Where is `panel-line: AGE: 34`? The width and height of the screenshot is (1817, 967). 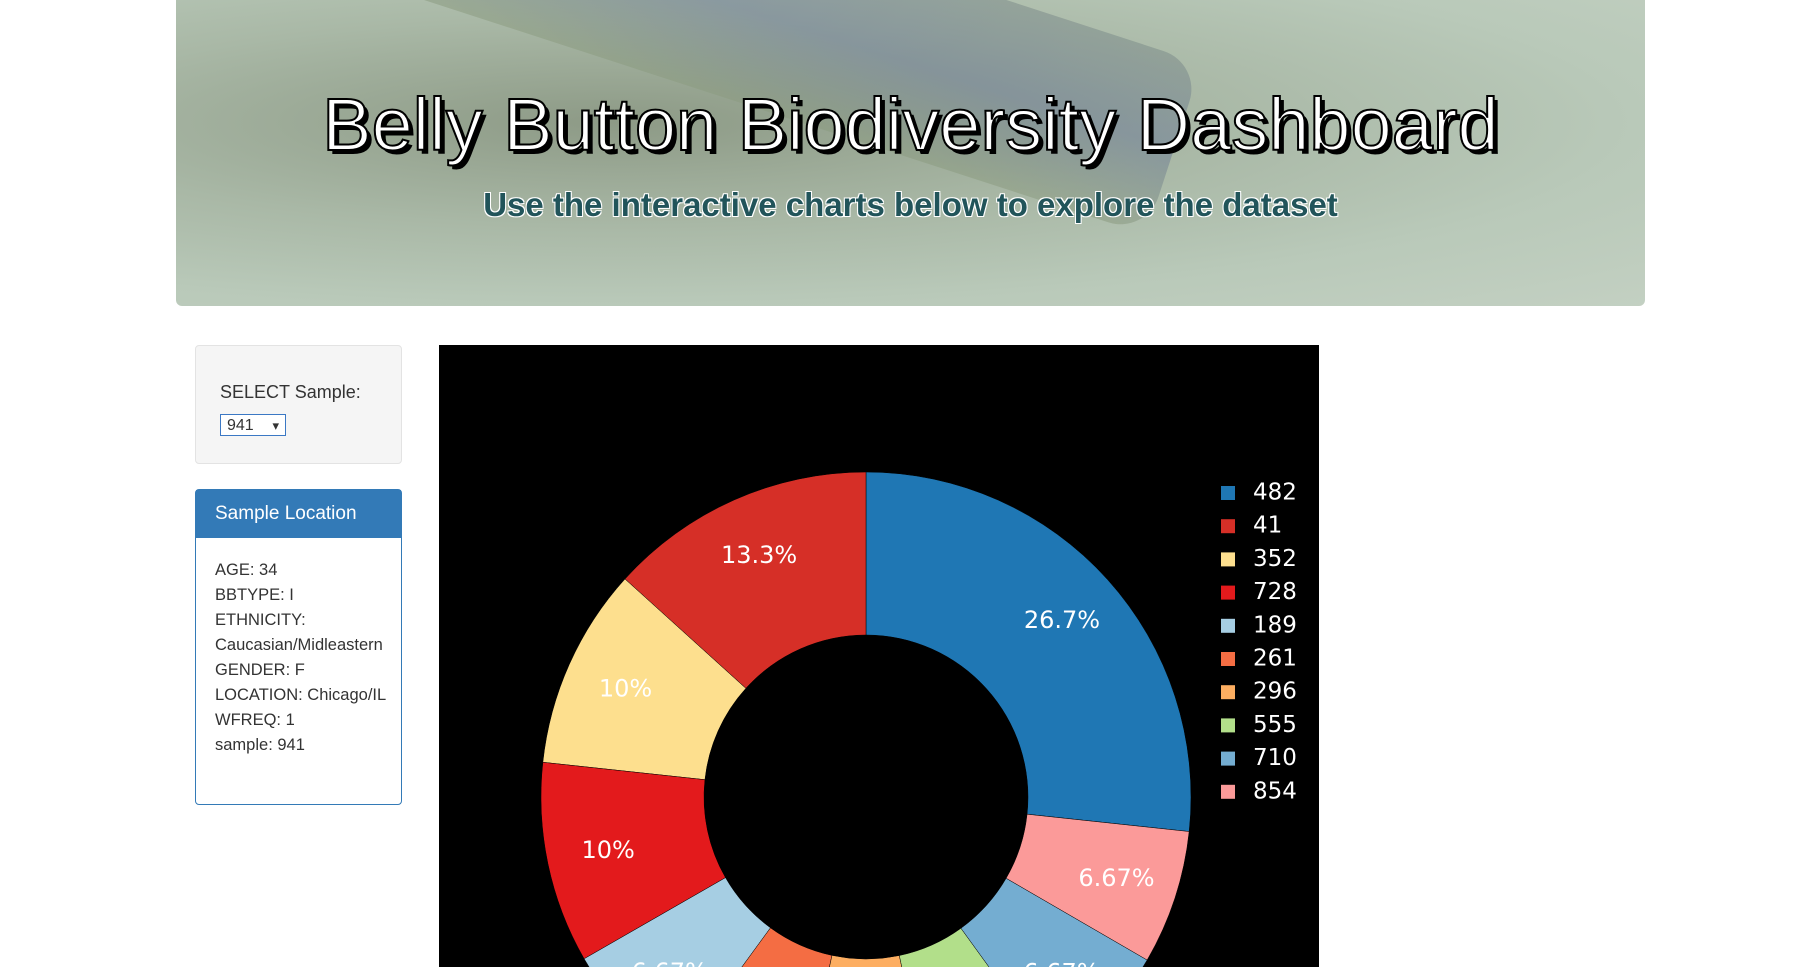
panel-line: AGE: 34 is located at coordinates (246, 570).